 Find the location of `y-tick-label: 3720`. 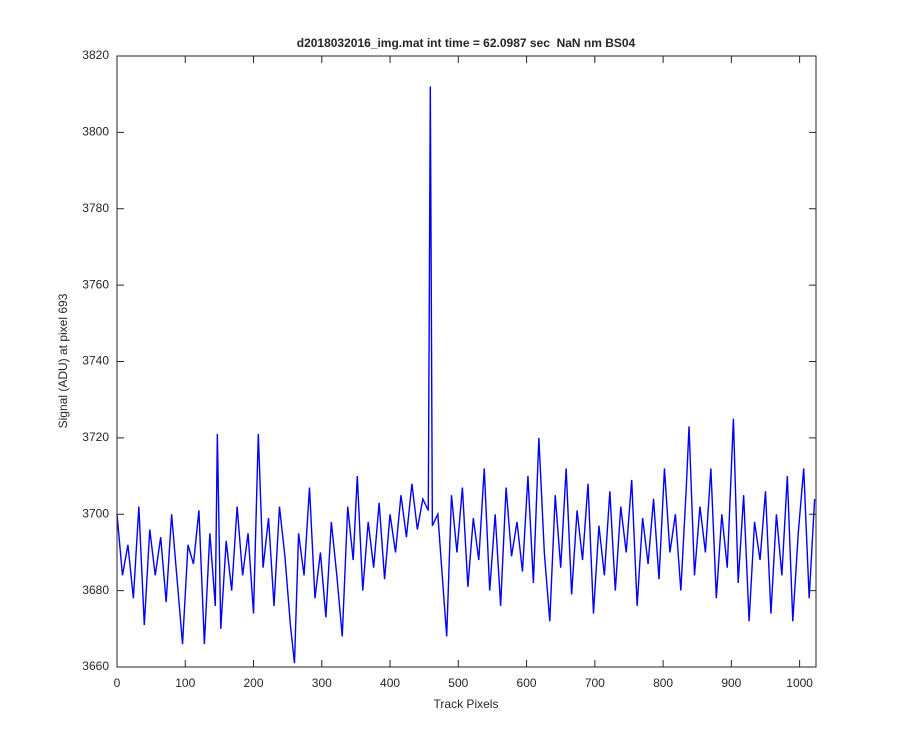

y-tick-label: 3720 is located at coordinates (95, 437).